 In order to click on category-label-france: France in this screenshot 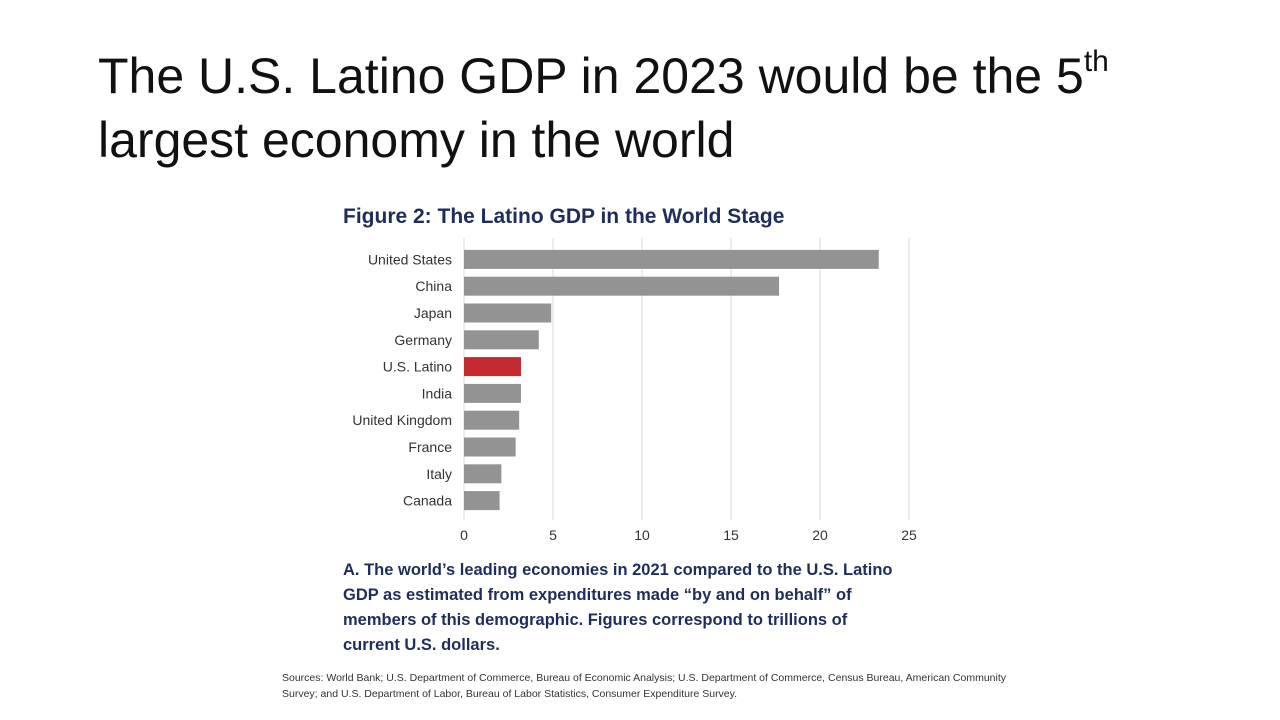, I will do `click(430, 447)`.